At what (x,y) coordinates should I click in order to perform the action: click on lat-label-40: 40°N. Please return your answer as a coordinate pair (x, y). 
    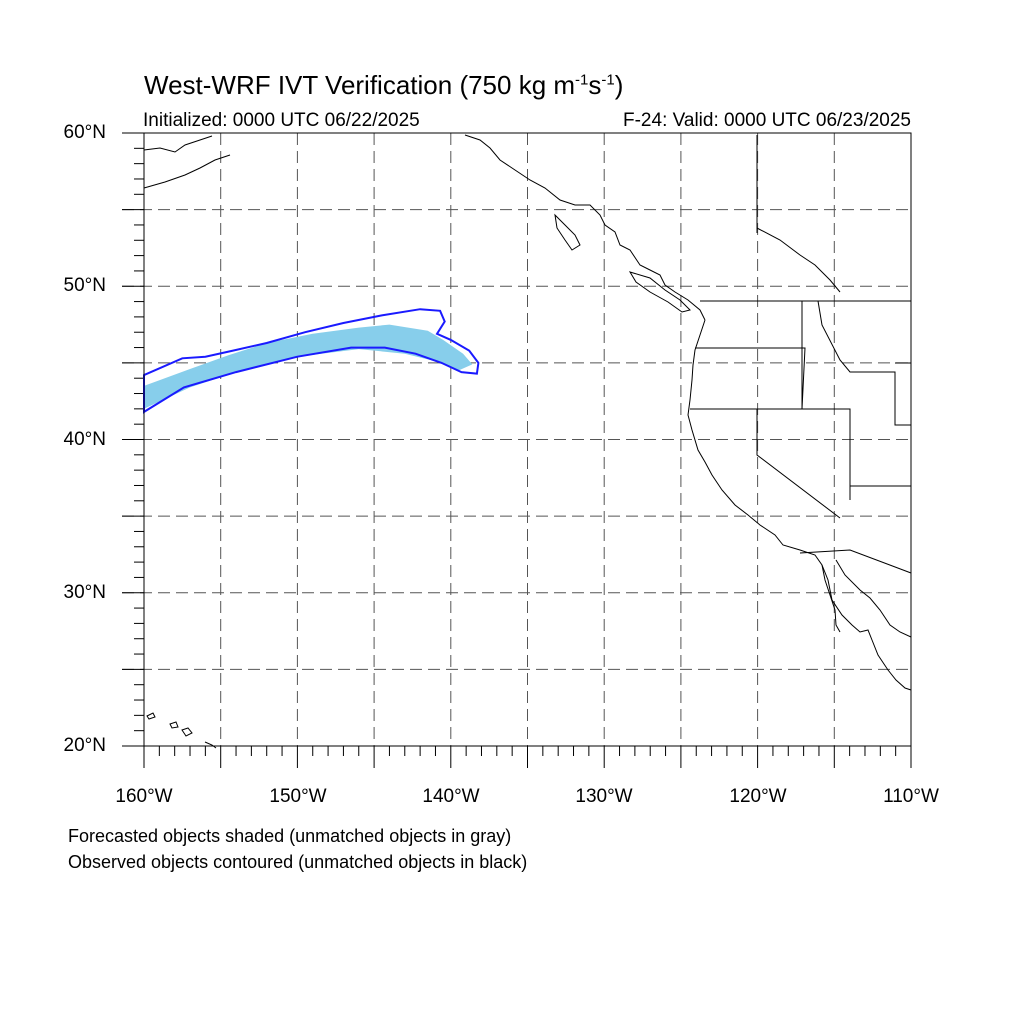
    Looking at the image, I should click on (84, 439).